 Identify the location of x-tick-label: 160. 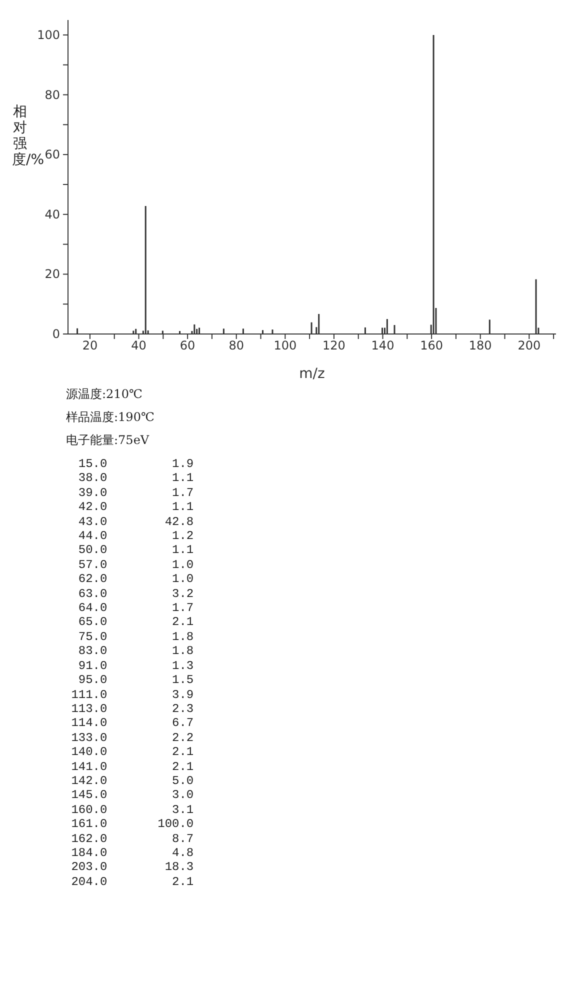
(432, 345).